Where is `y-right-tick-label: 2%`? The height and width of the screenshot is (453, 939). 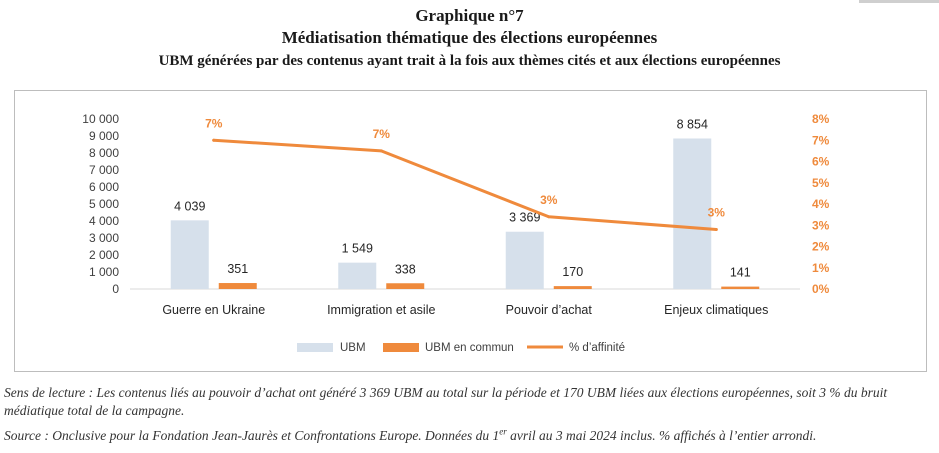 y-right-tick-label: 2% is located at coordinates (821, 247).